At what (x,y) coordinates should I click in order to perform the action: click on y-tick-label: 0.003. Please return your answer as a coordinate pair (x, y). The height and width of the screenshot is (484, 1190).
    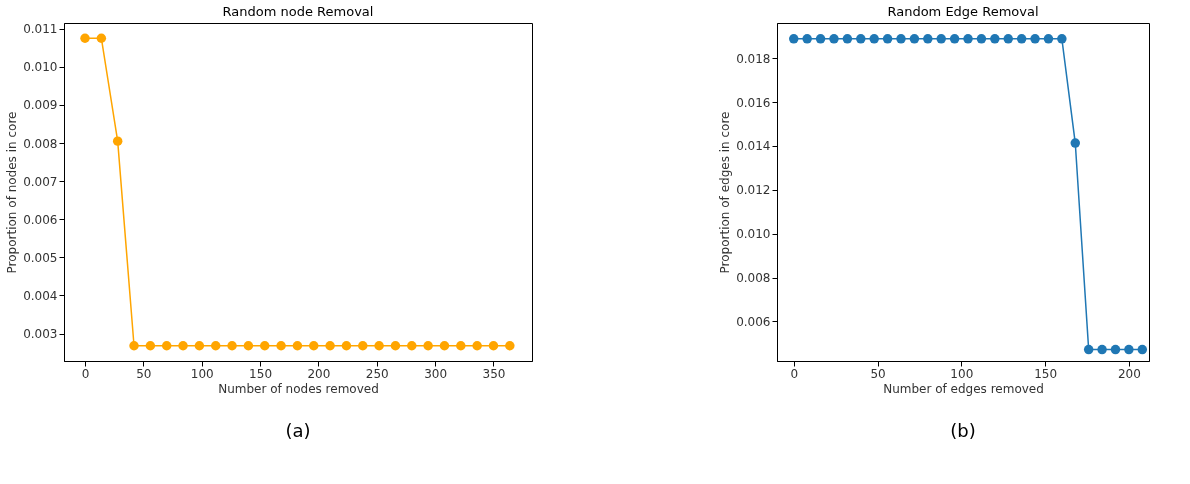
    Looking at the image, I should click on (40, 334).